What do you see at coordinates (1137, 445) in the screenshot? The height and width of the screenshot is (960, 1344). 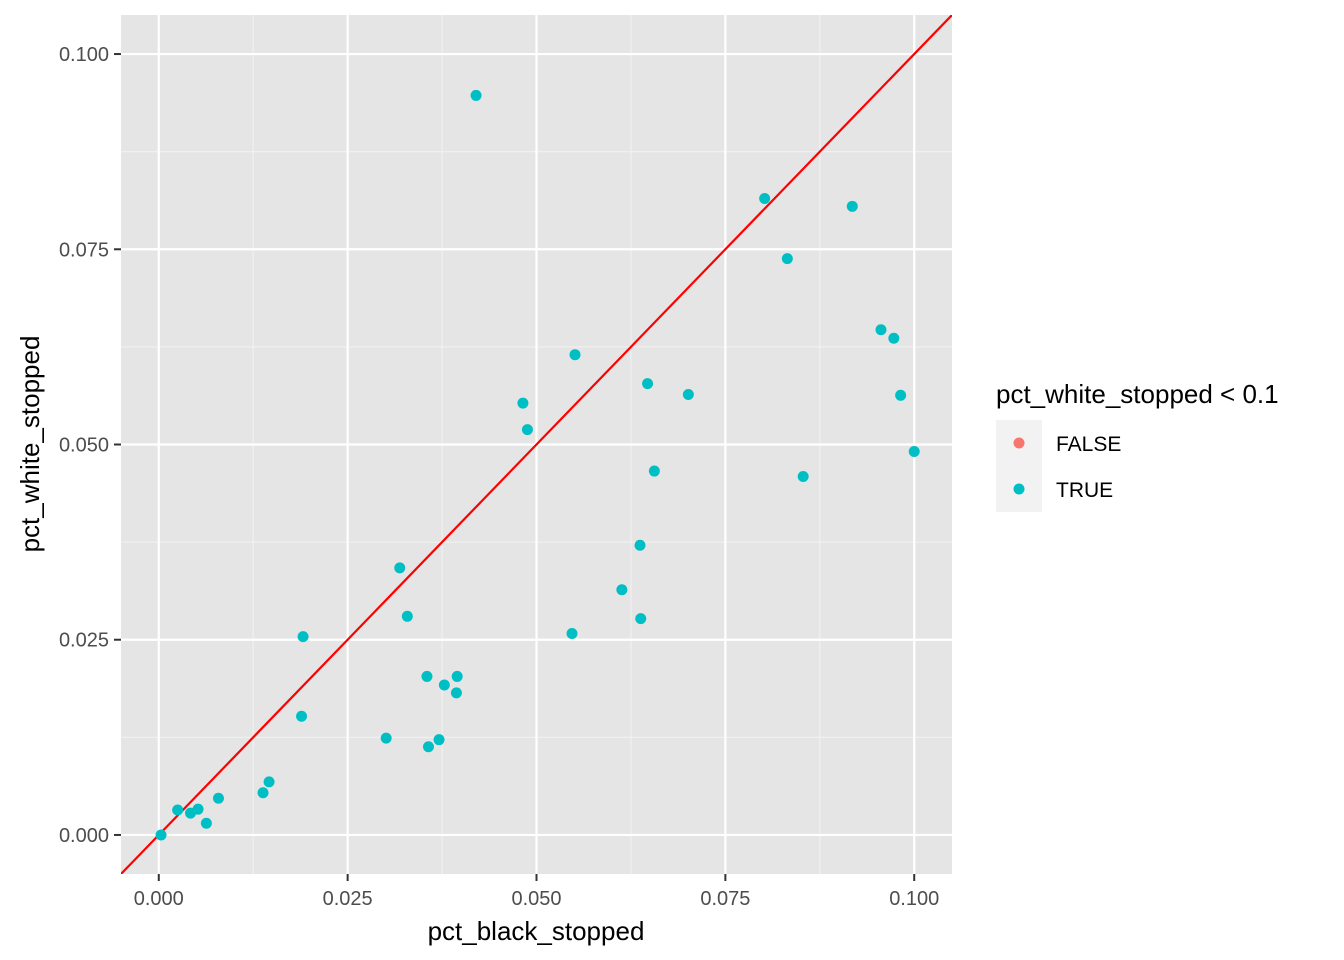 I see `legend: pct_white_stopped < 0.1 FALSE TRUE` at bounding box center [1137, 445].